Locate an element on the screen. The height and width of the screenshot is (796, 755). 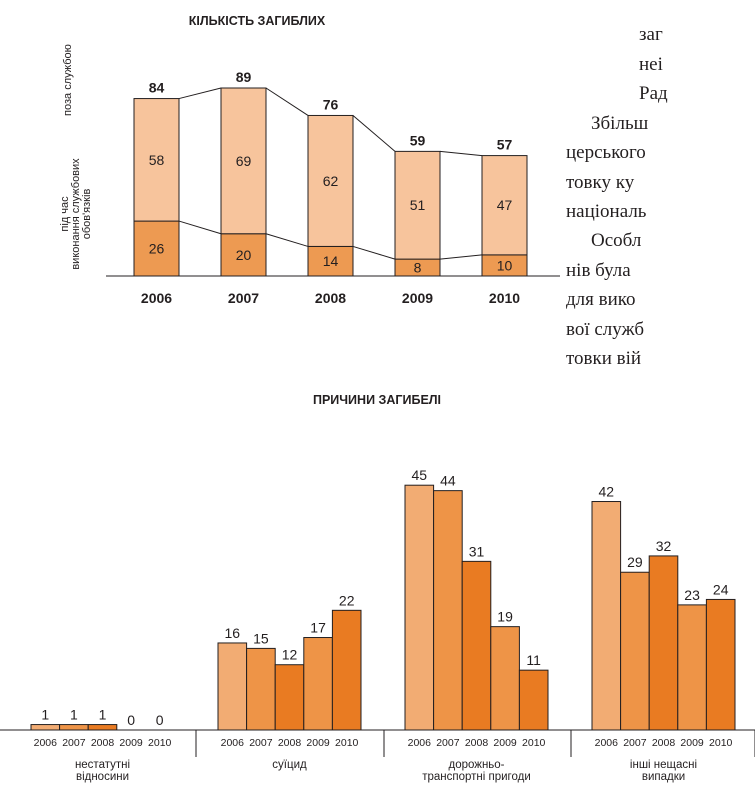
article-line: товки вій is located at coordinates (604, 358).